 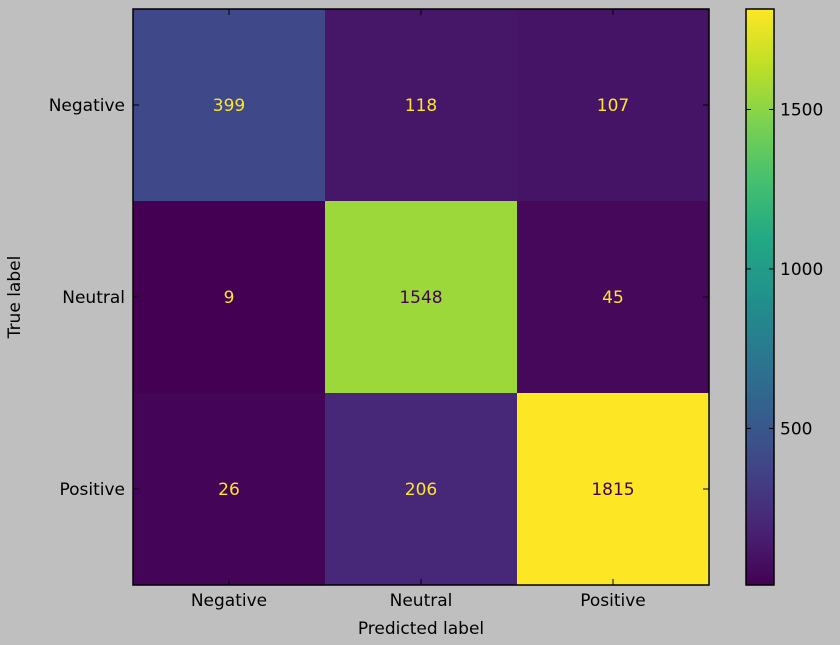 What do you see at coordinates (93, 298) in the screenshot?
I see `y-tick-label: Neutral` at bounding box center [93, 298].